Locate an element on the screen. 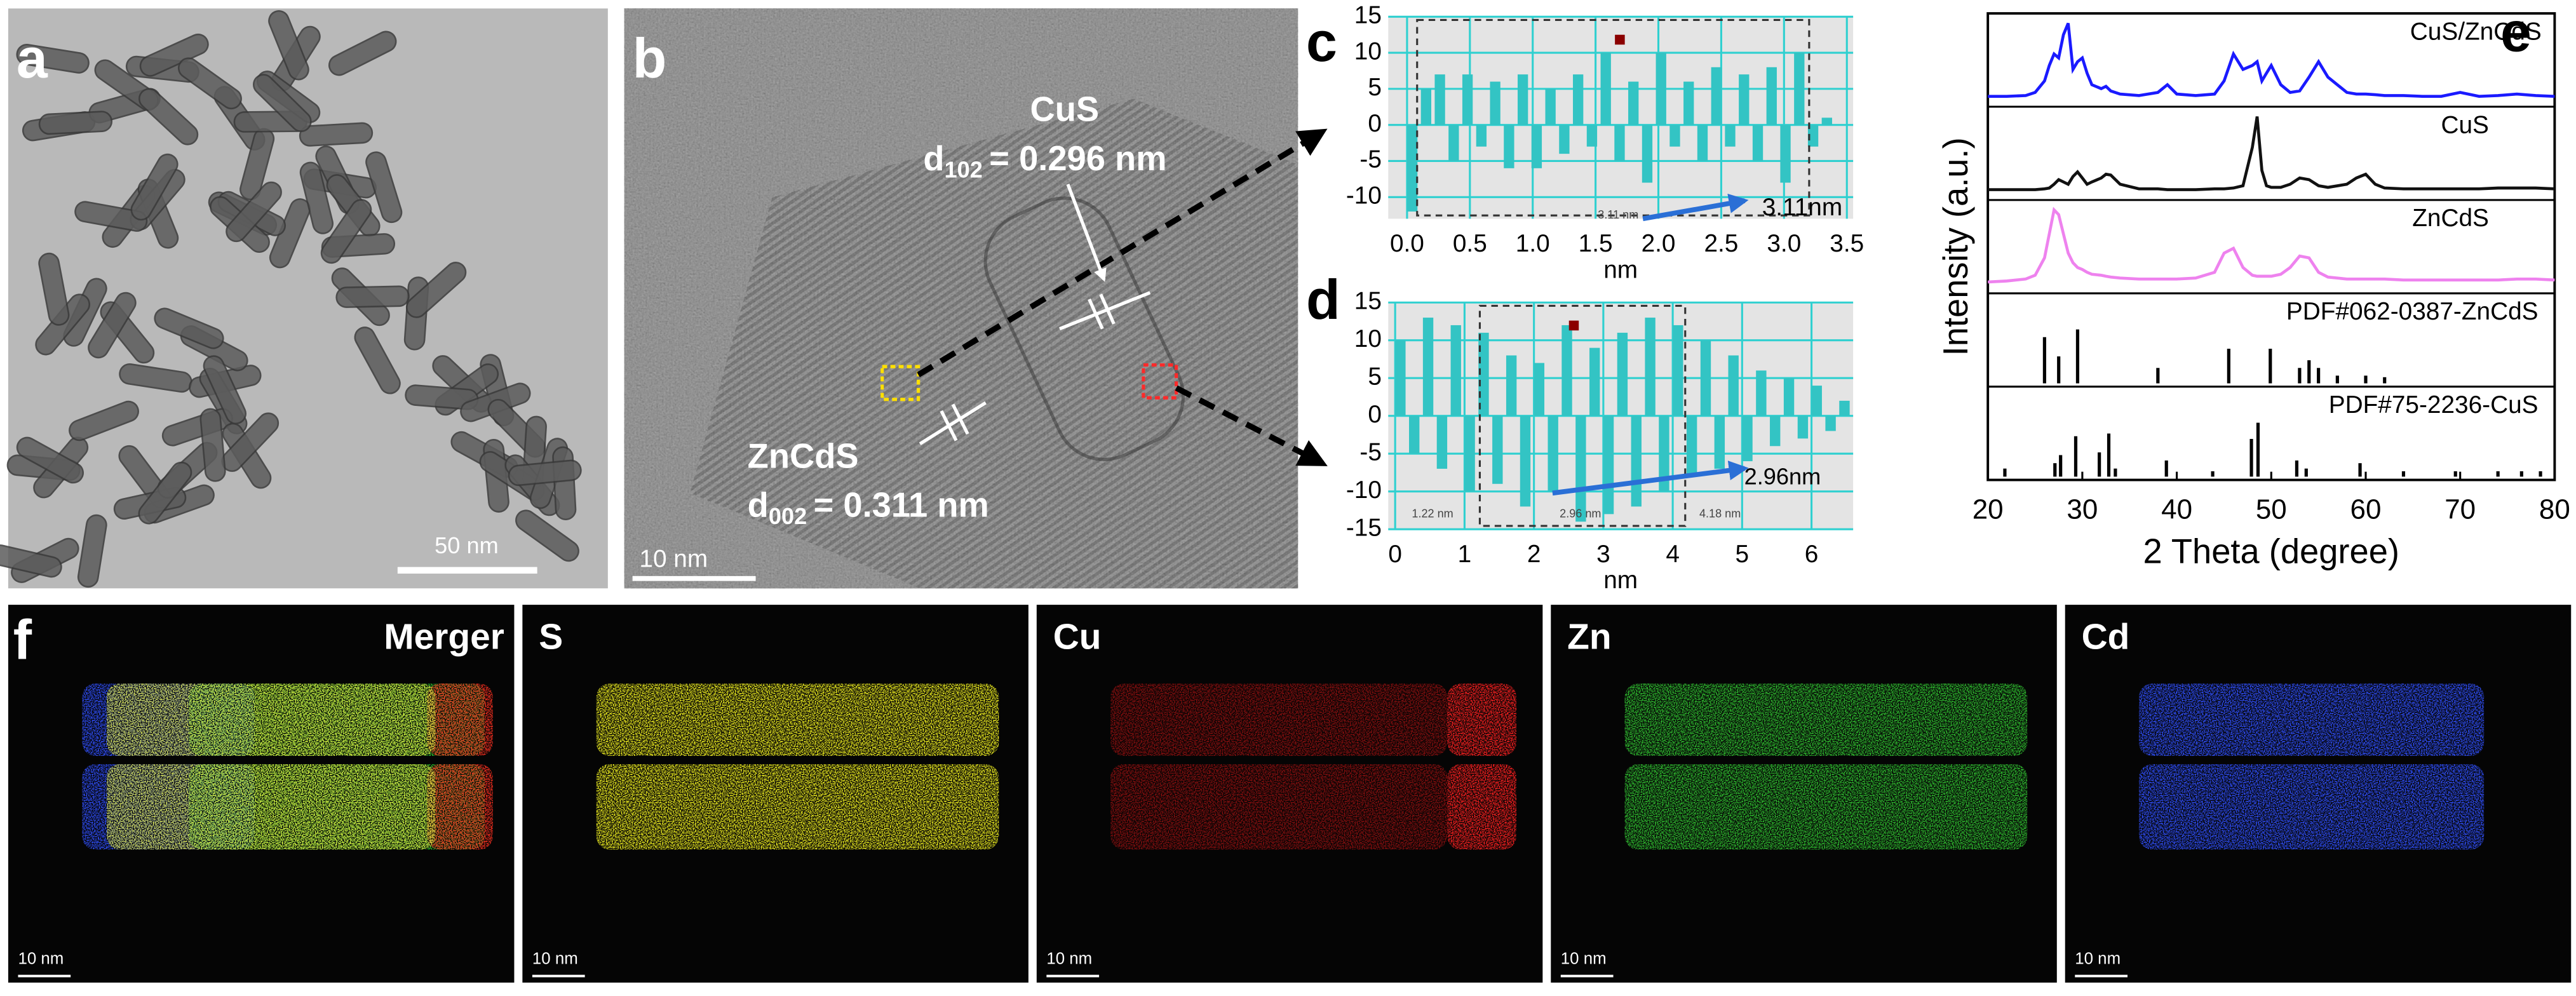 This screenshot has width=2576, height=996. panel-label: f is located at coordinates (22, 639).